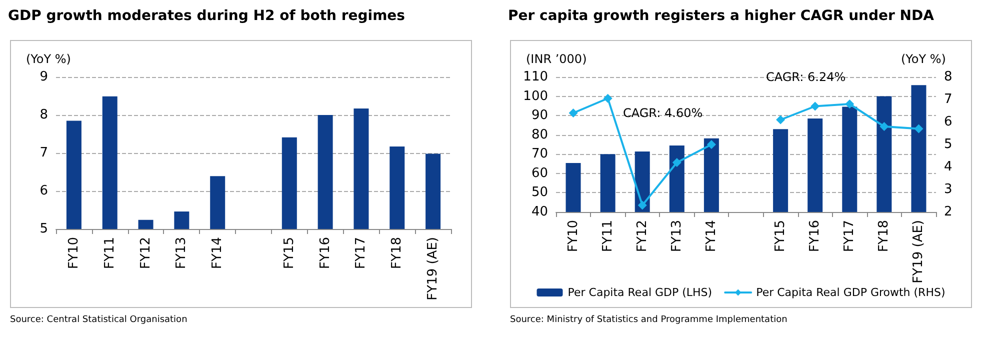 The image size is (986, 342). What do you see at coordinates (99, 320) in the screenshot?
I see `source-note: Source: Central Statistical Organisation` at bounding box center [99, 320].